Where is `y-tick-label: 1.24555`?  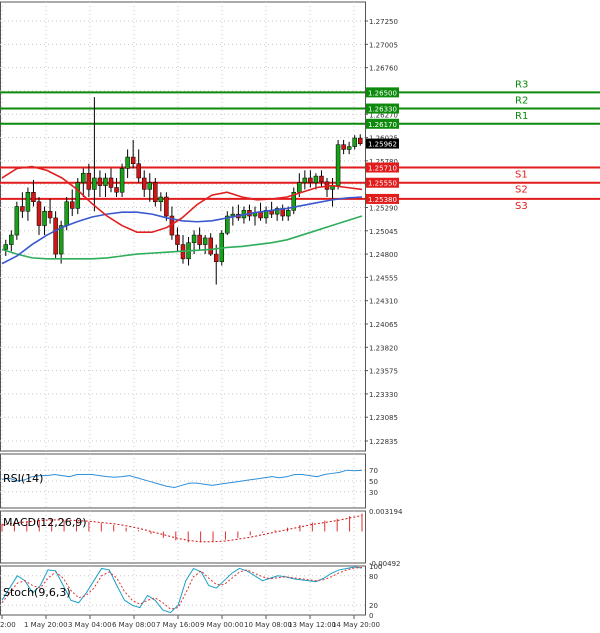 y-tick-label: 1.24555 is located at coordinates (383, 278).